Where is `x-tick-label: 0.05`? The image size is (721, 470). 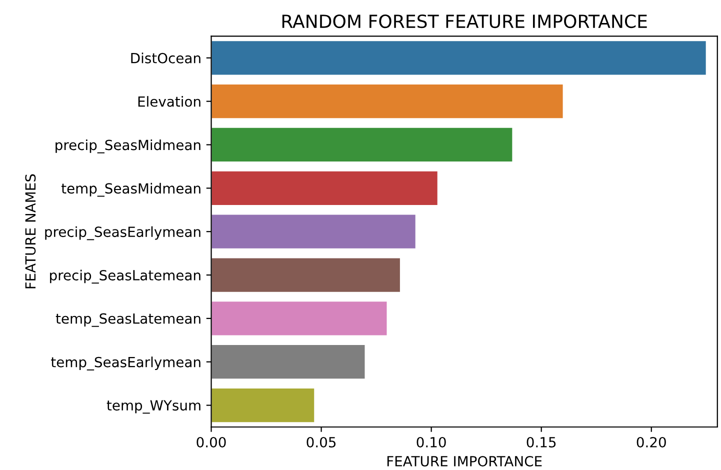 x-tick-label: 0.05 is located at coordinates (321, 442).